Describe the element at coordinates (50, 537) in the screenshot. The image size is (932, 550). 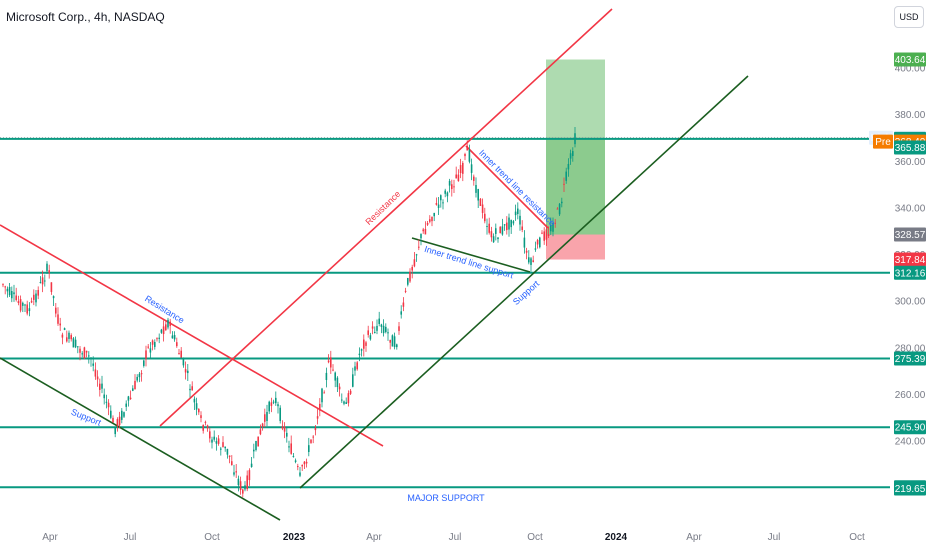
I see `x-tick-label: Apr` at that location.